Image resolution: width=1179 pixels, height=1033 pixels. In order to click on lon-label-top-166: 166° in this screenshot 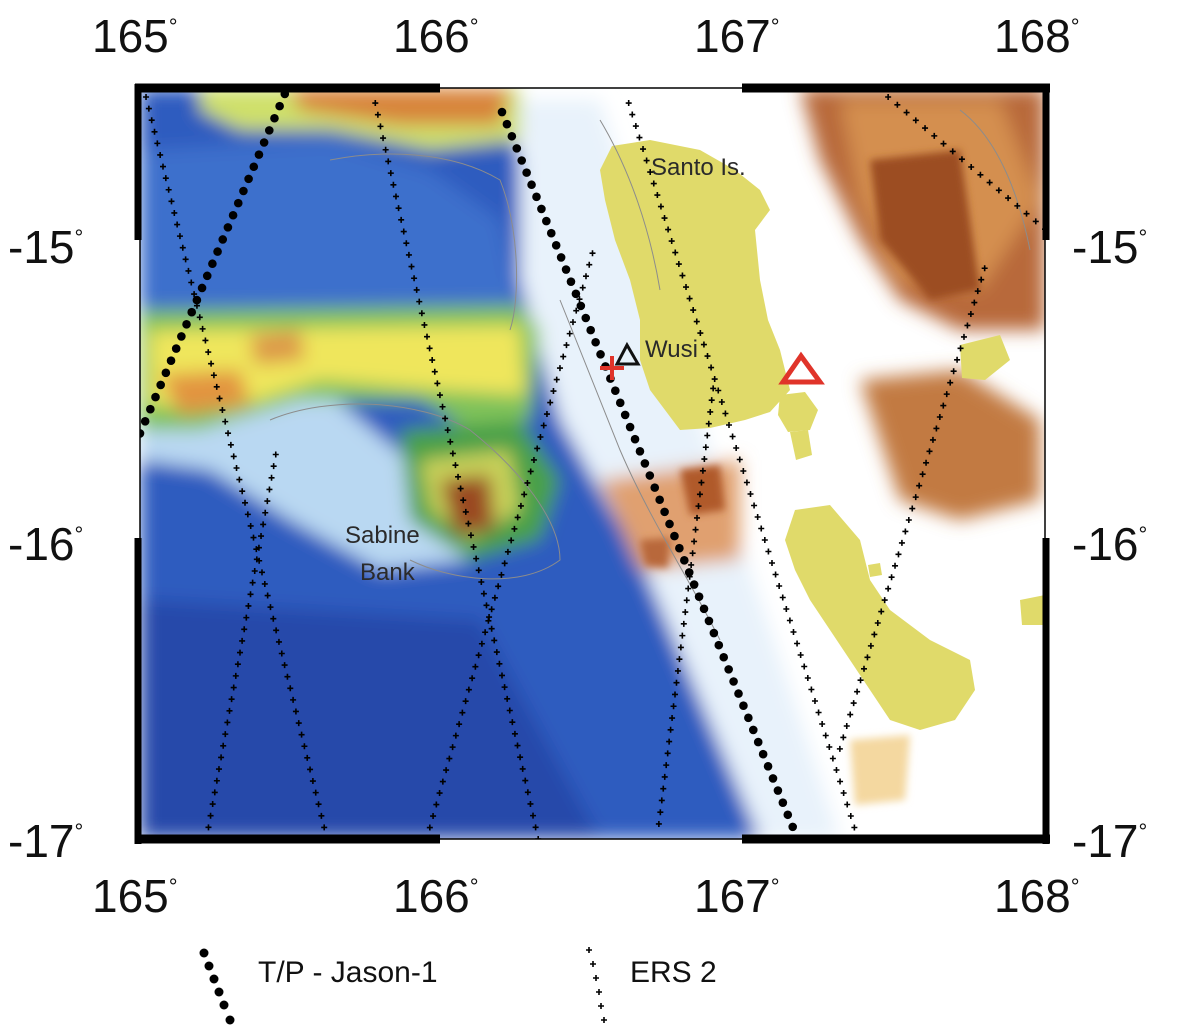, I will do `click(436, 36)`.